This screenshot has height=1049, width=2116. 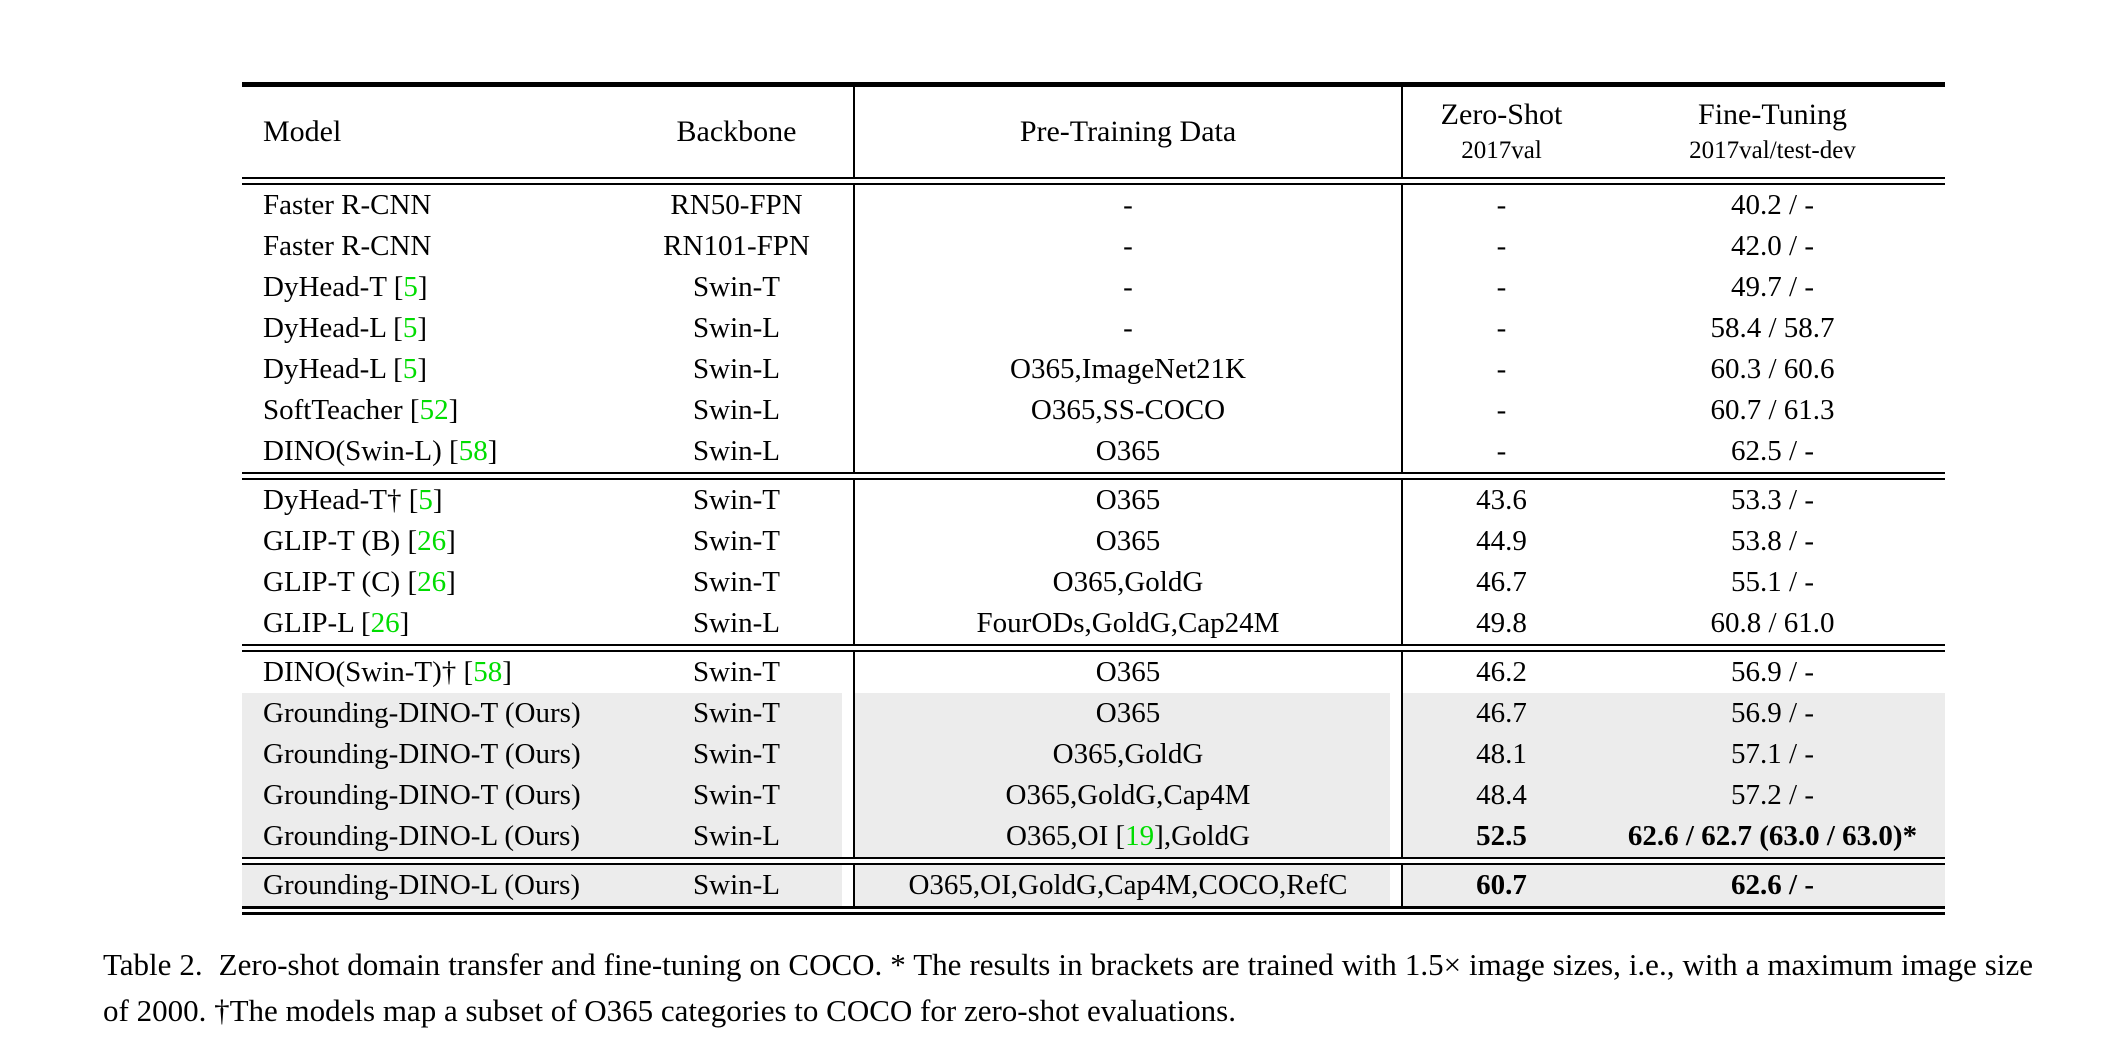 What do you see at coordinates (1772, 205) in the screenshot?
I see `cell-finetuning: 40.2 / -` at bounding box center [1772, 205].